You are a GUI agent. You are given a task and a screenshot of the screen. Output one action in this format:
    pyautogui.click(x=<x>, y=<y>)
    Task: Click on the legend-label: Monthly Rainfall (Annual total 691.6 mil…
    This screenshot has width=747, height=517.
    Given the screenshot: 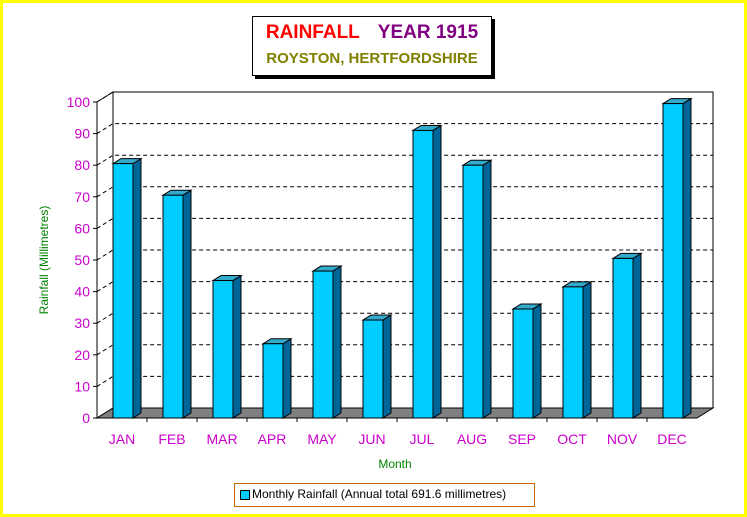 What is the action you would take?
    pyautogui.click(x=379, y=494)
    